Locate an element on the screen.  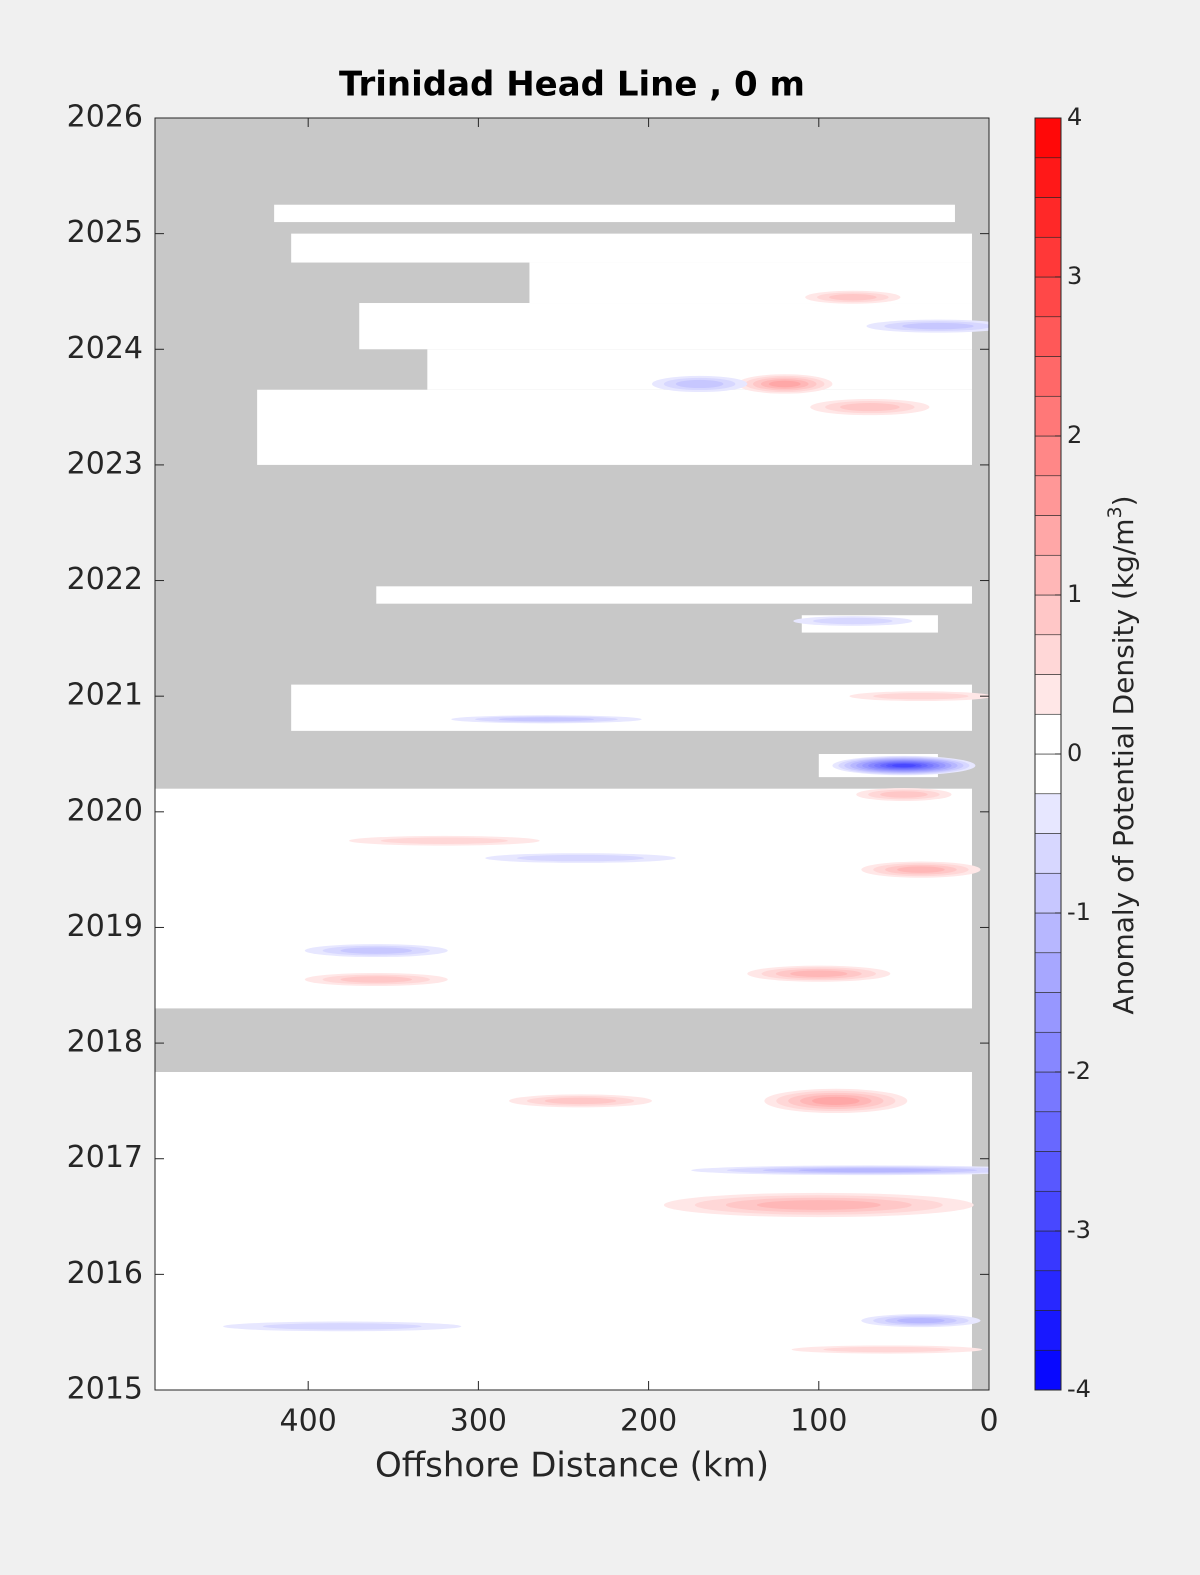
colorbar-tick-label: 4 is located at coordinates (1074, 117).